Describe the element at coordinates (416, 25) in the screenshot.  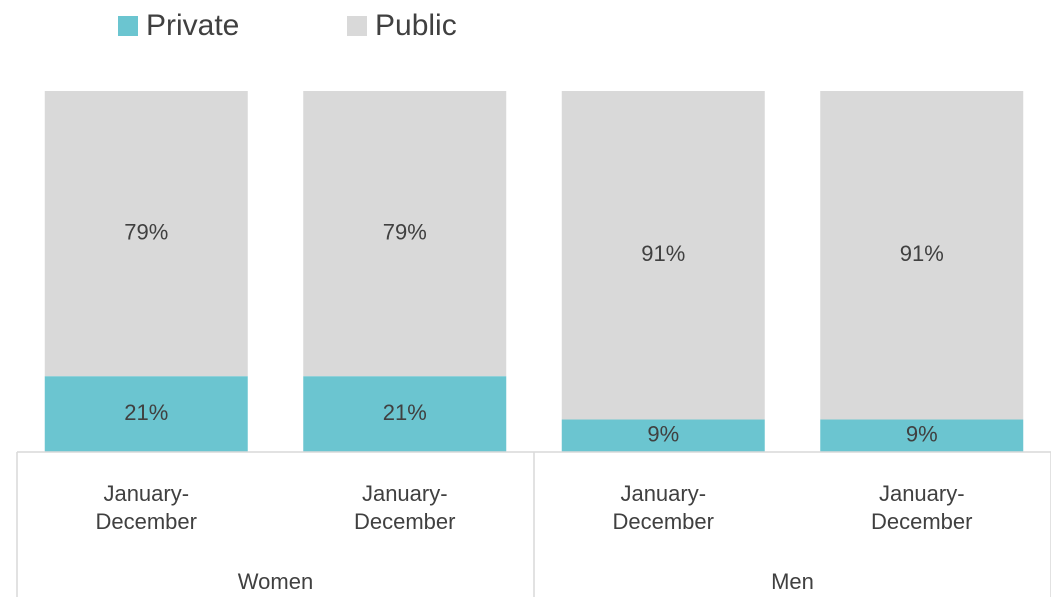
I see `legend-label: Public` at that location.